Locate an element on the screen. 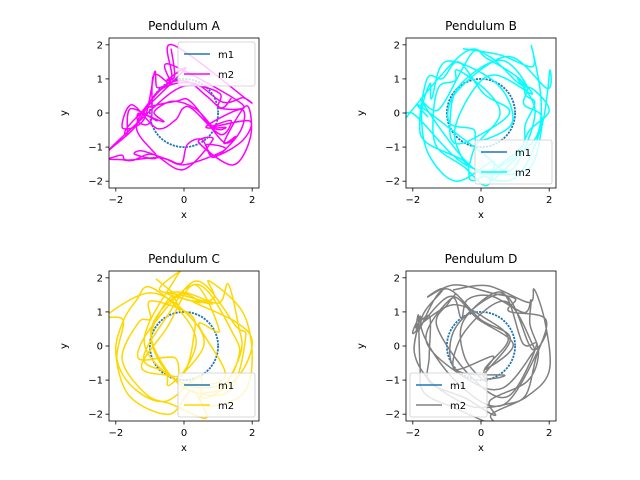  chart-panel-4: −2 0 2 −2 −1 0 1 2 Pendulum D x y m1 m2 is located at coordinates (456, 353).